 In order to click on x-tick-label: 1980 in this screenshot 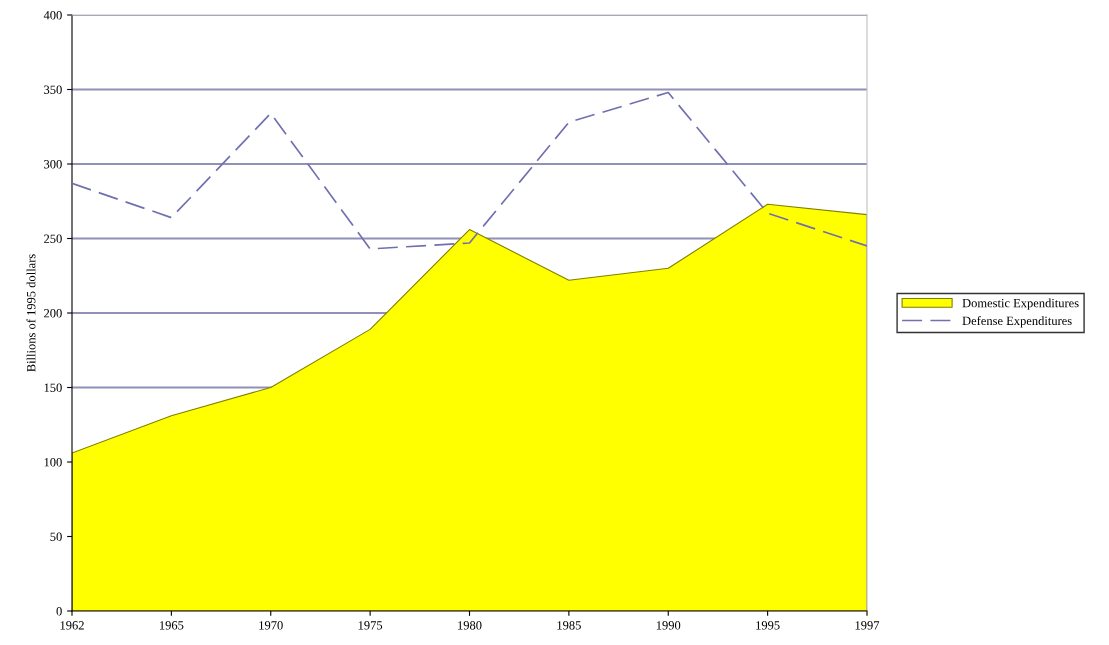, I will do `click(470, 625)`.